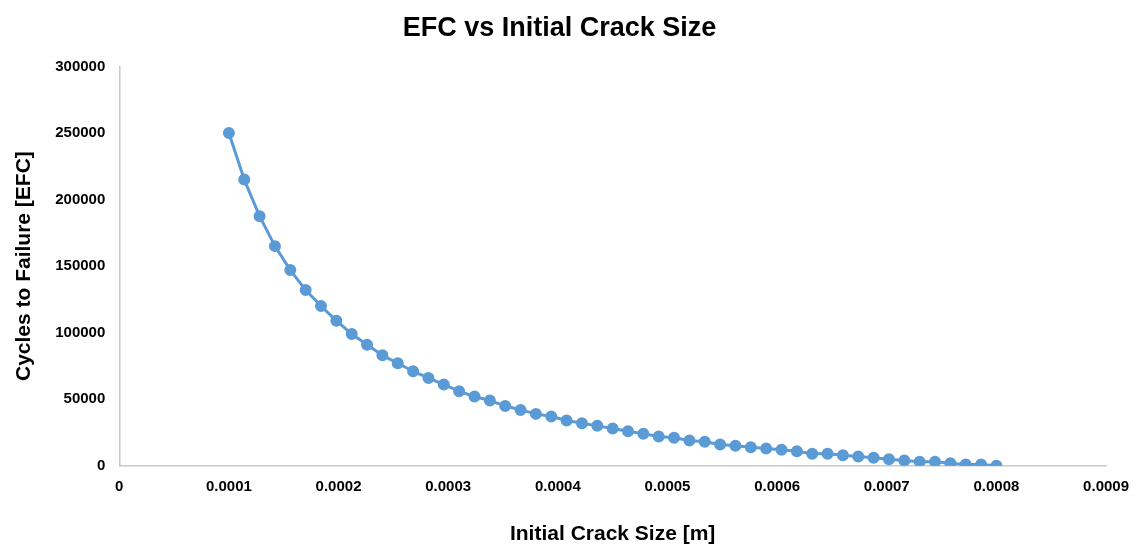  I want to click on y-tick-label: 150000, so click(80, 265).